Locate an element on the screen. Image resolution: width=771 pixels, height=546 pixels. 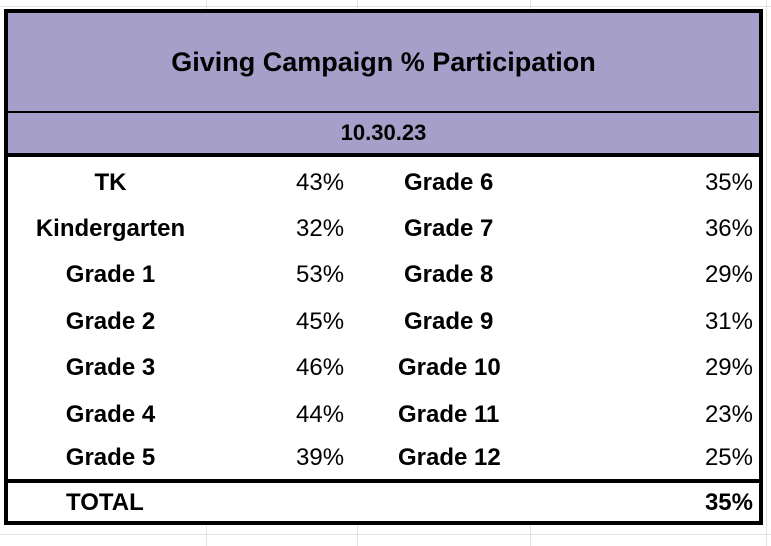
grade-percent: 31% is located at coordinates (728, 321).